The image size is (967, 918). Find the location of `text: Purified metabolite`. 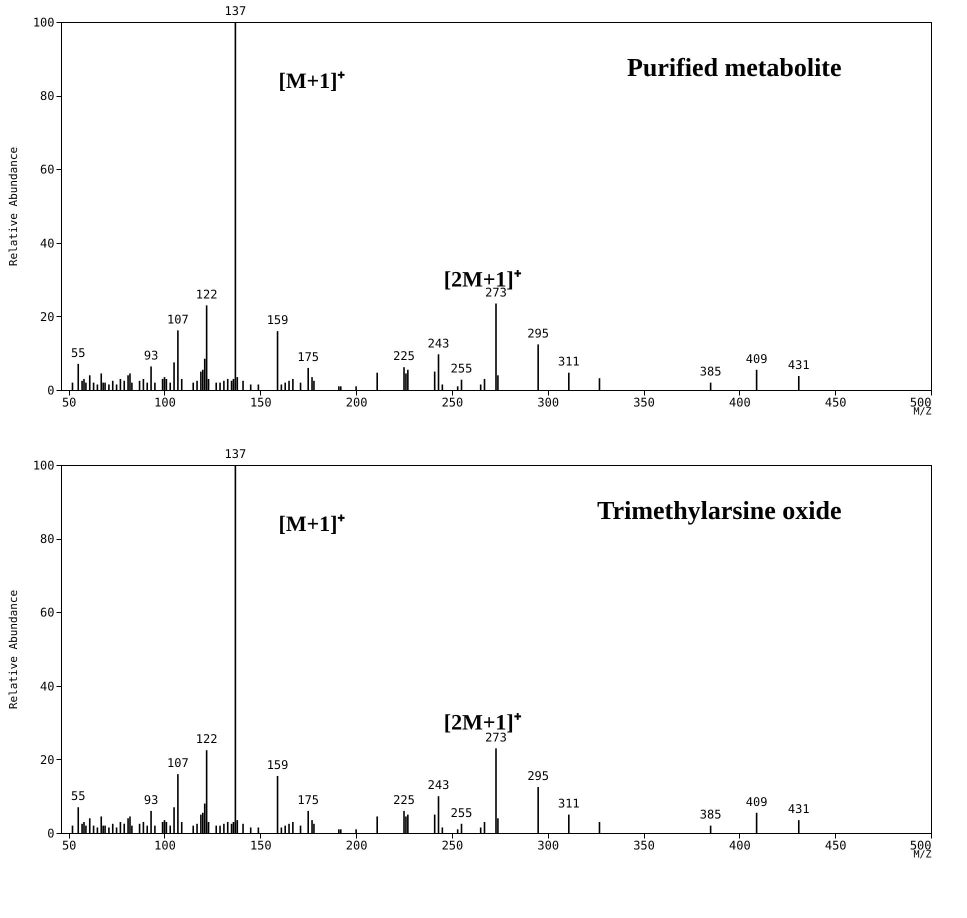

text: Purified metabolite is located at coordinates (734, 67).